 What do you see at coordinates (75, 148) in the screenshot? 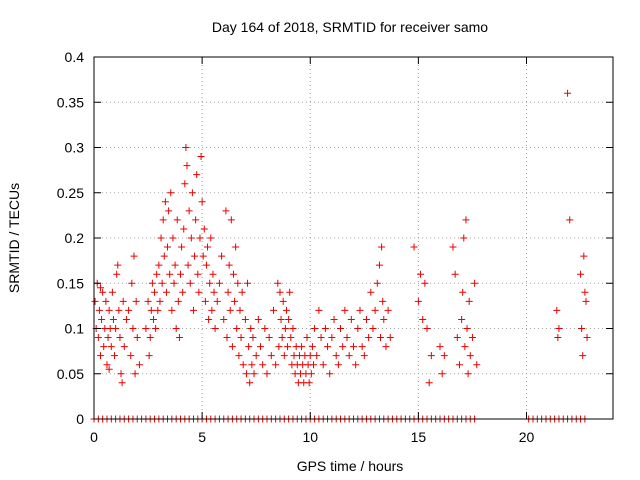
I see `y-tick-label: 0.3` at bounding box center [75, 148].